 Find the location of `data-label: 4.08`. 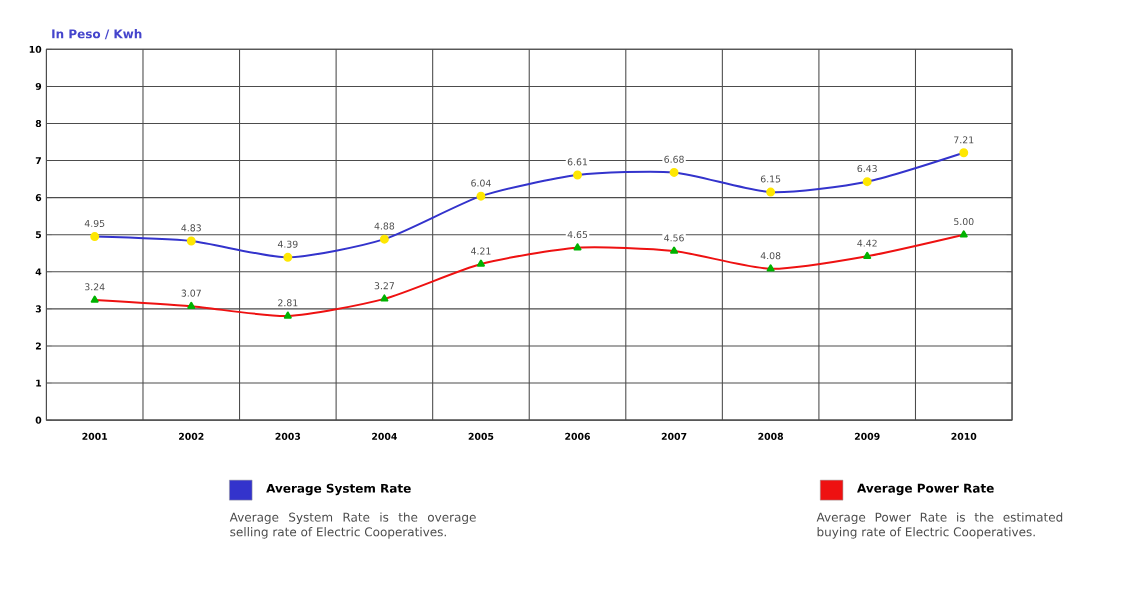

data-label: 4.08 is located at coordinates (770, 256).